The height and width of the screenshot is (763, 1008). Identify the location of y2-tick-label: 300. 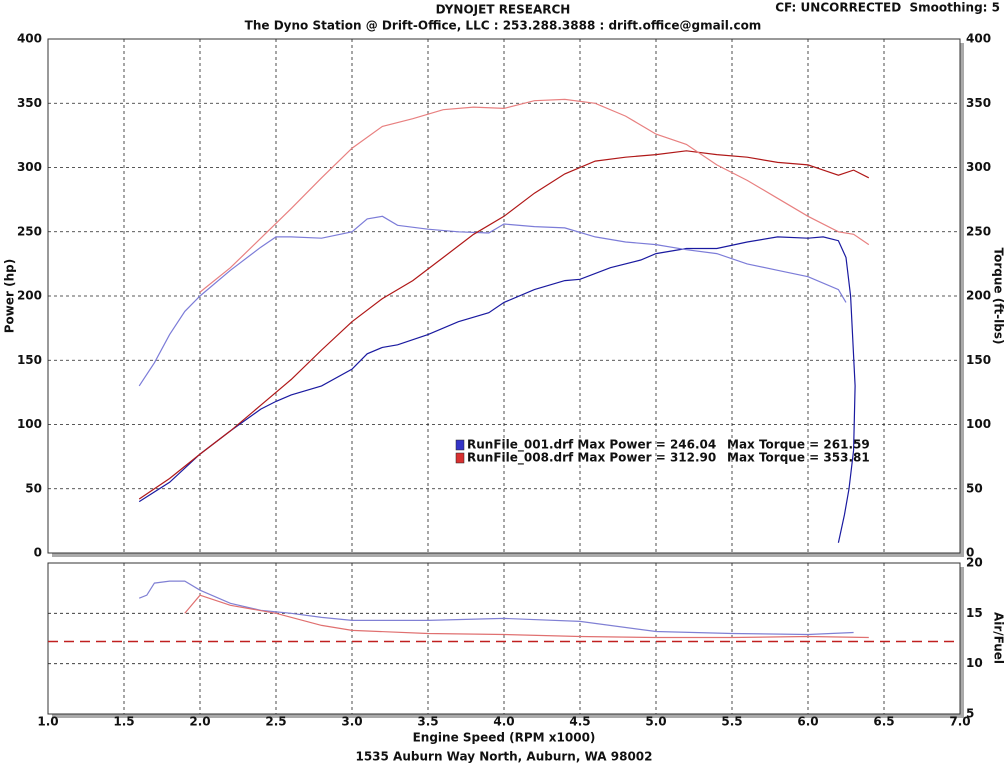
(978, 167).